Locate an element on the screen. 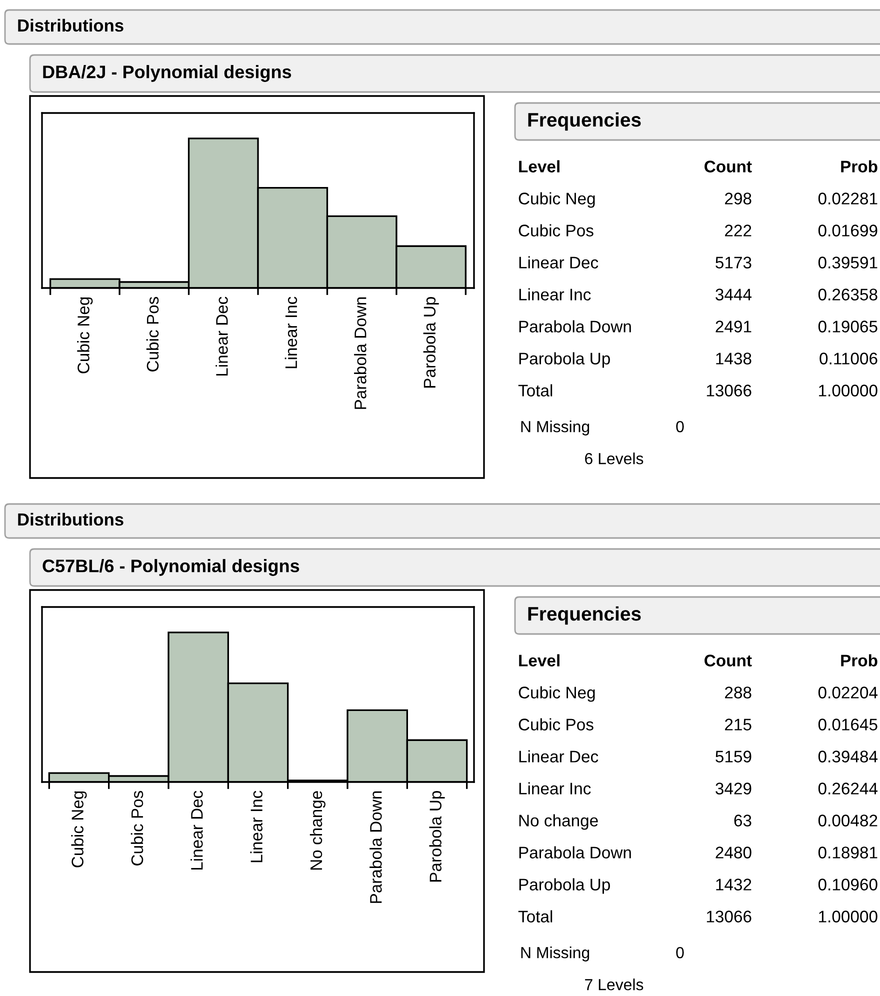 The image size is (880, 996). text: Linear Inc 3444 0.26358 is located at coordinates (698, 294).